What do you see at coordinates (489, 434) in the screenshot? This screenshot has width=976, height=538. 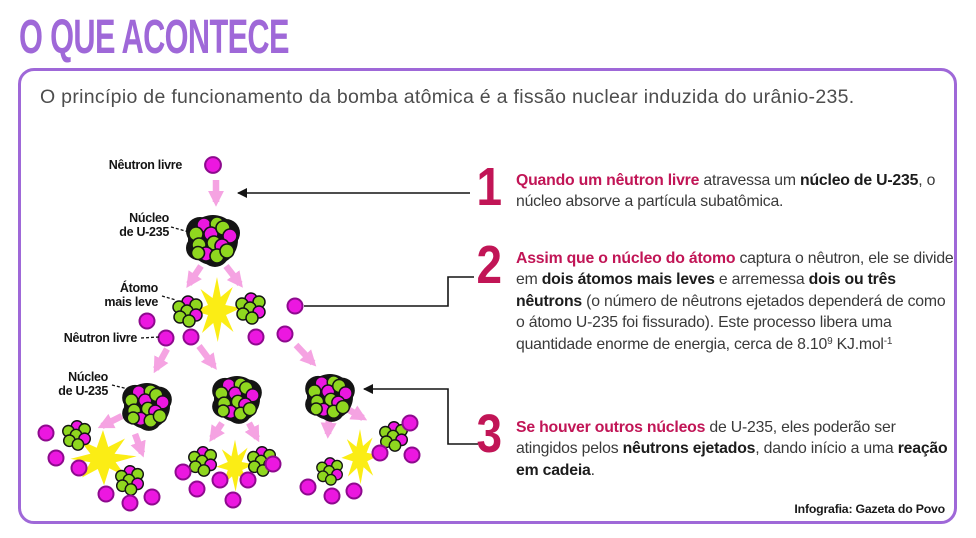 I see `step-3-number: 3` at bounding box center [489, 434].